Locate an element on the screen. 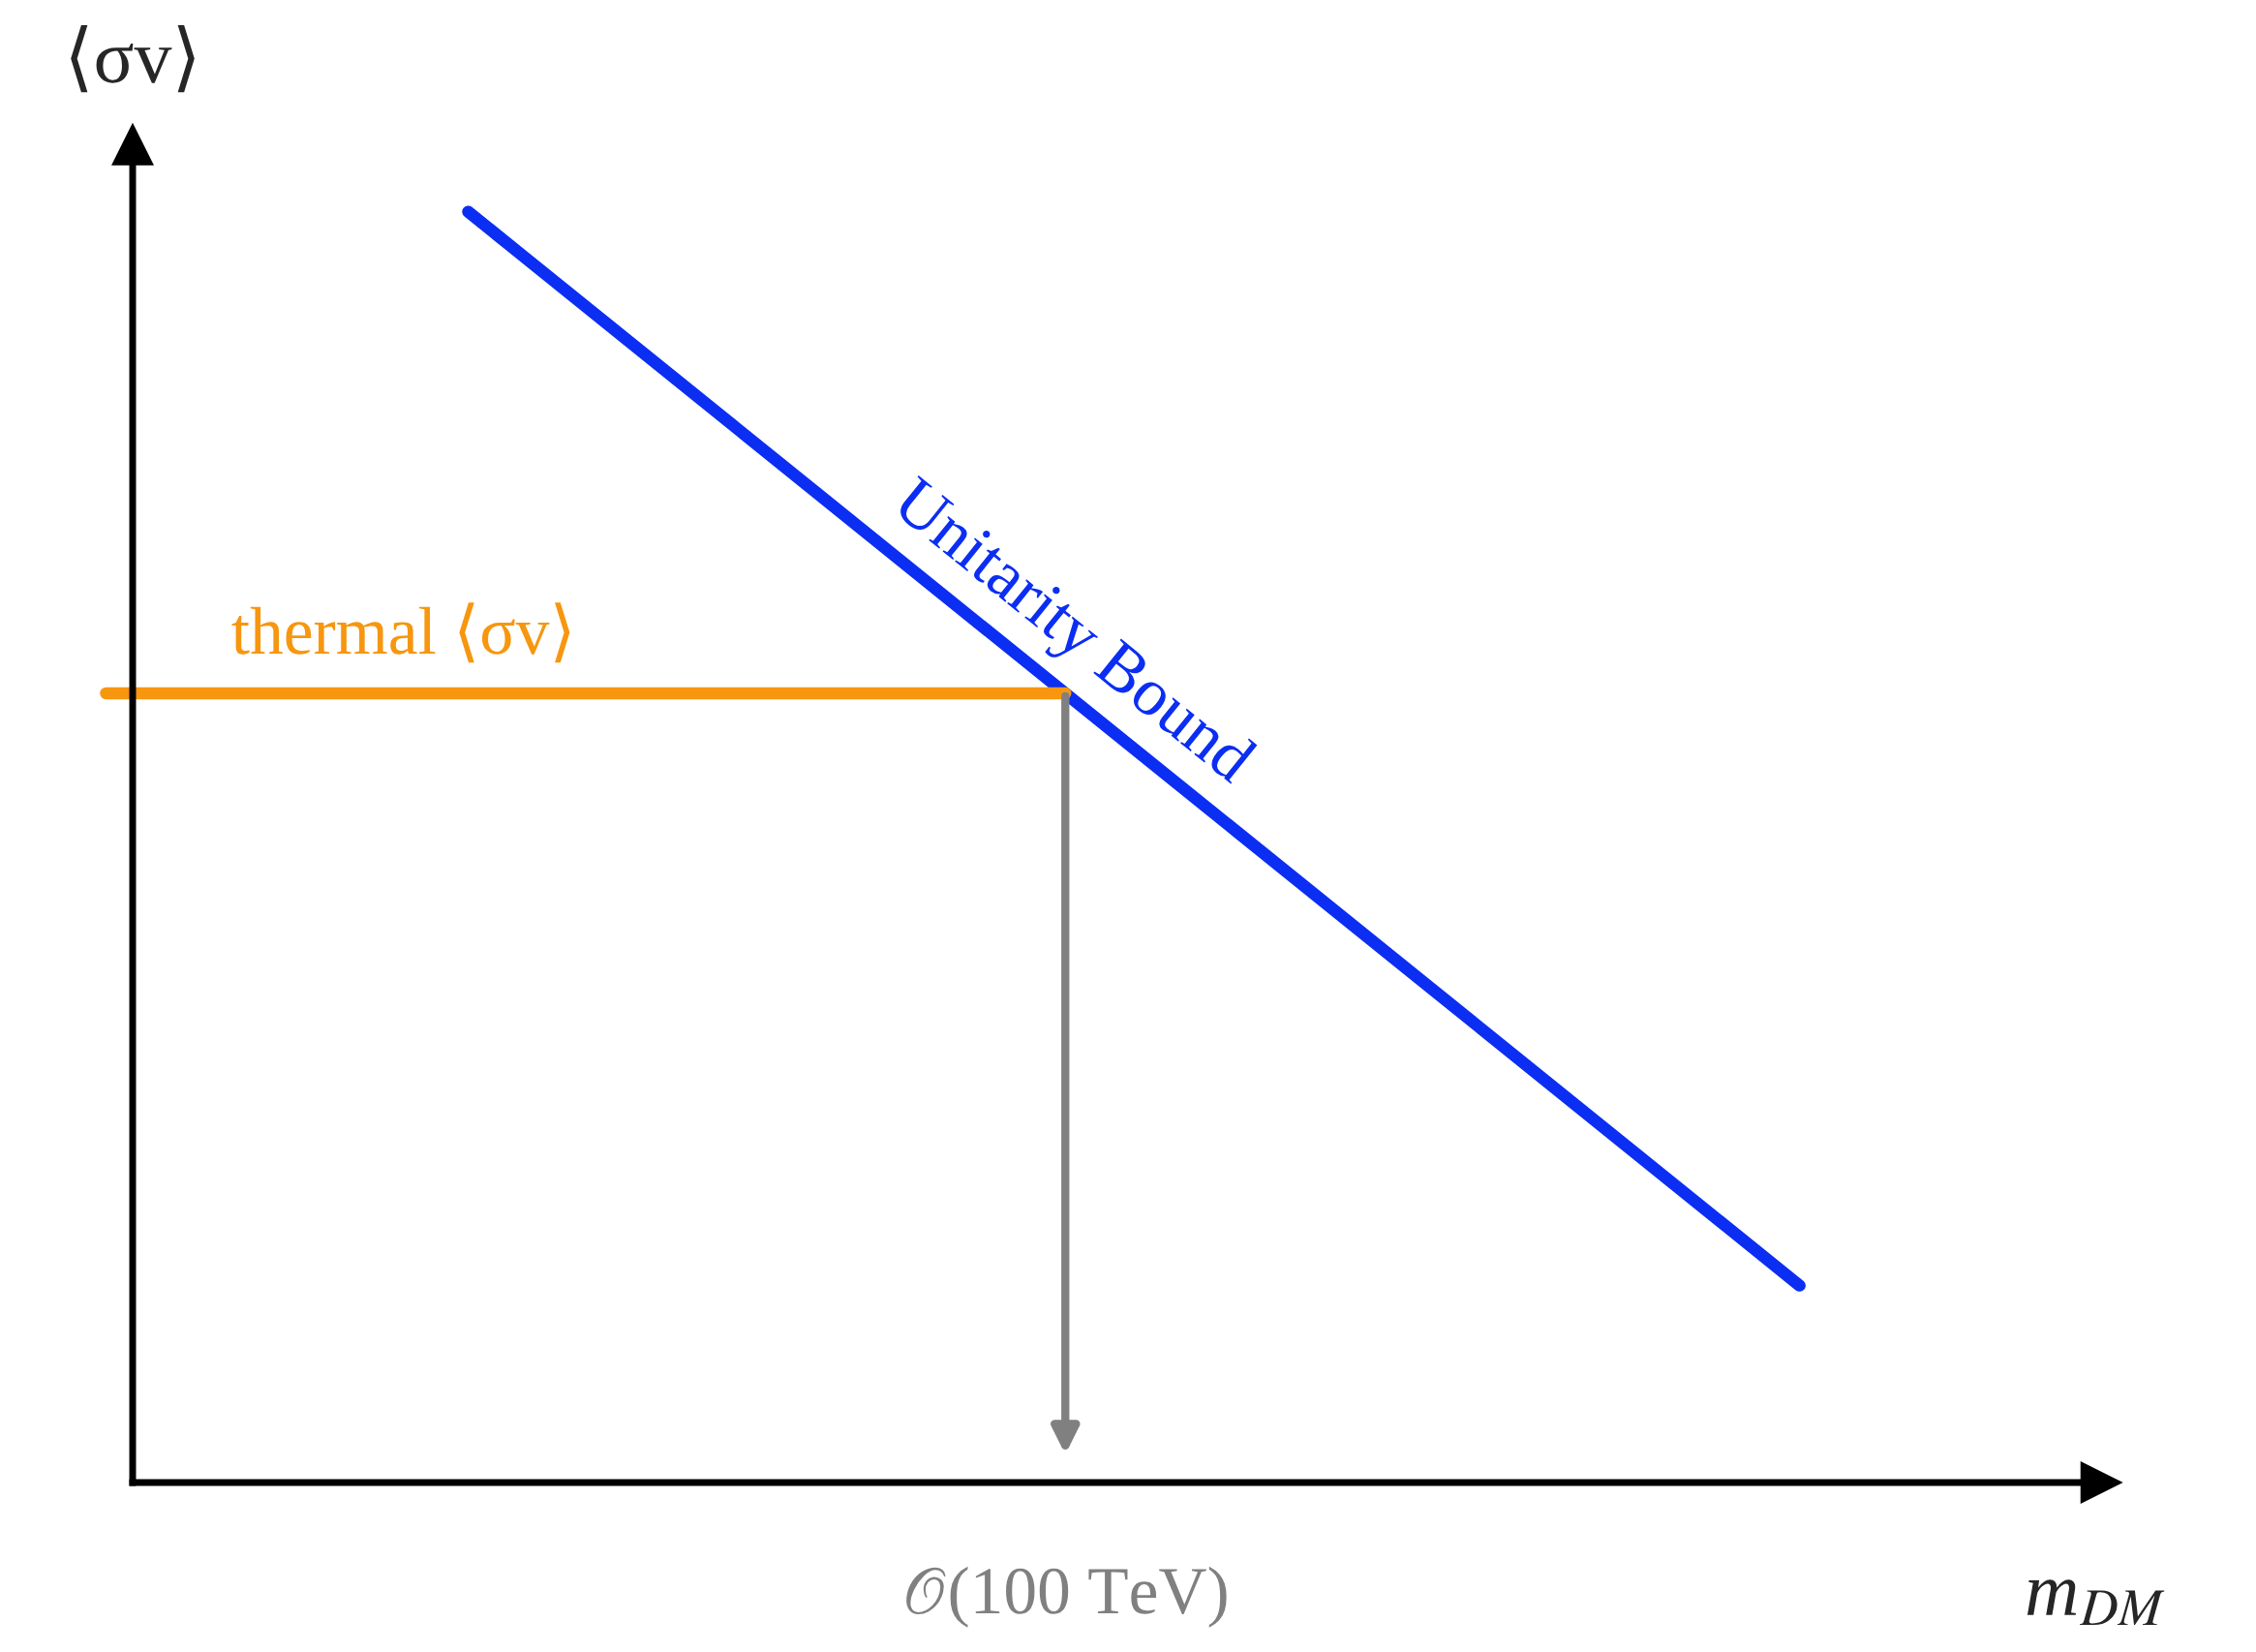  x-axis-title: m$_{DM}$ is located at coordinates (2096, 1602).